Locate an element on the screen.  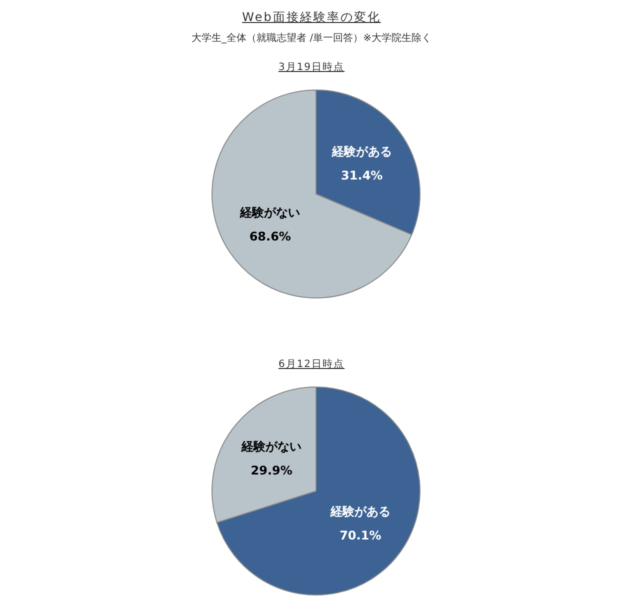
data-label: 68.6% is located at coordinates (270, 236).